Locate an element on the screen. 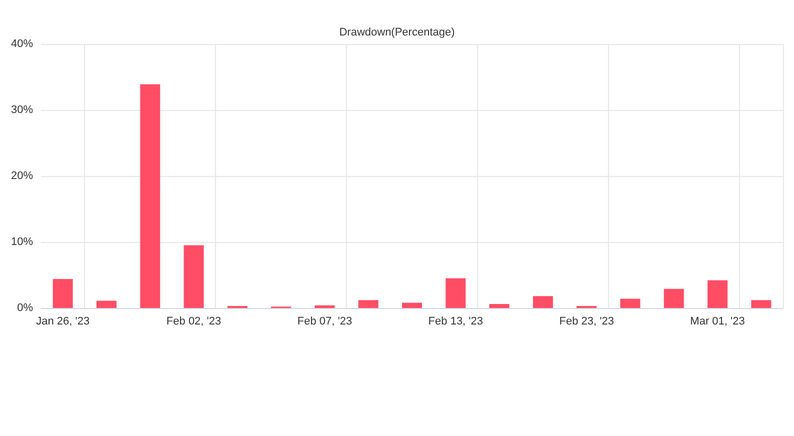 The height and width of the screenshot is (436, 794). y-tick-label: 30% is located at coordinates (22, 110).